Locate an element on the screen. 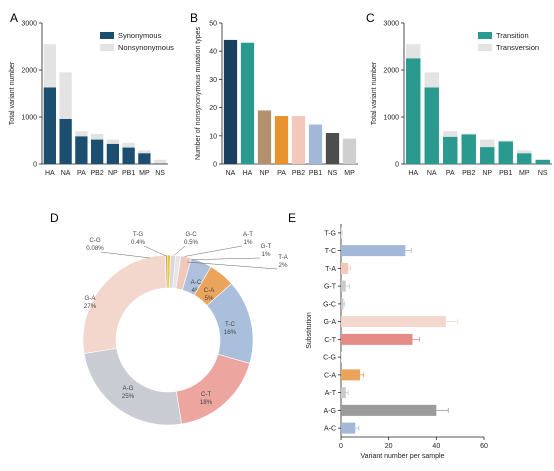 This screenshot has height=471, width=554. chart-b-xtick-label: PB1 is located at coordinates (315, 173).